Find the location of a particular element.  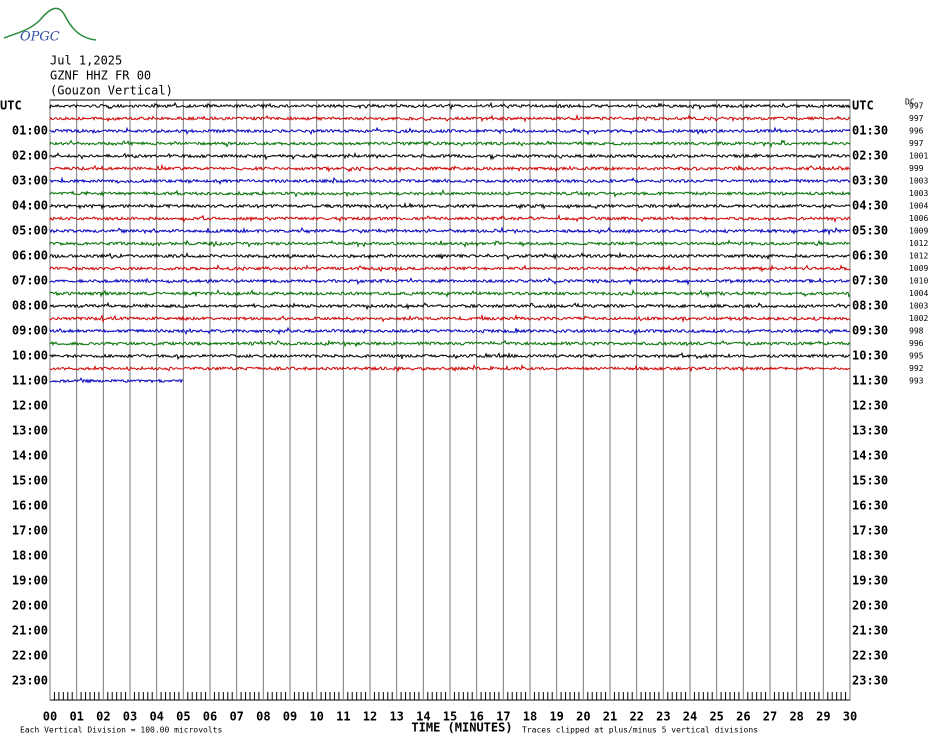

left-label: 08:00 is located at coordinates (30, 306).